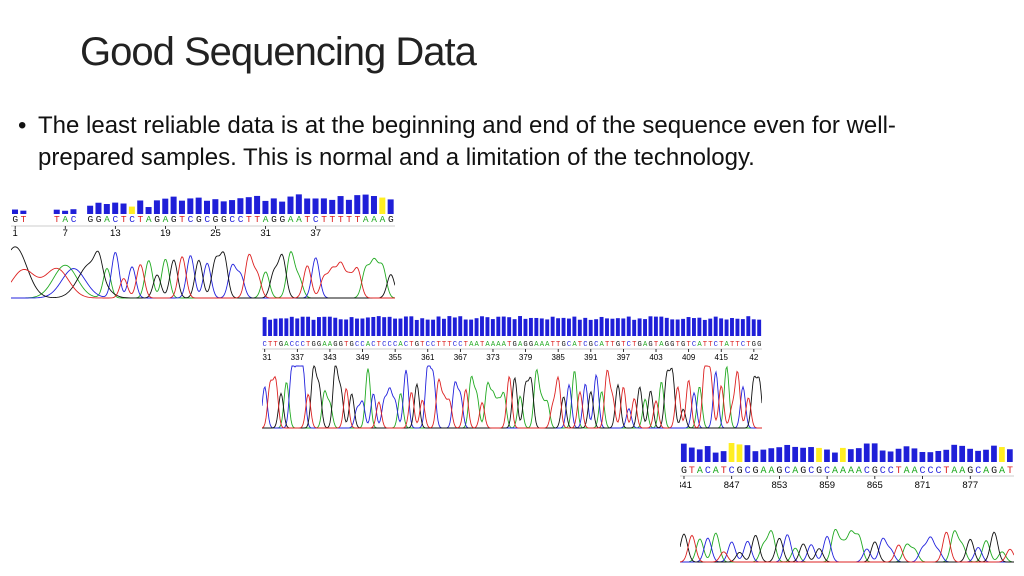  Describe the element at coordinates (732, 485) in the screenshot. I see `position-label: 847` at that location.